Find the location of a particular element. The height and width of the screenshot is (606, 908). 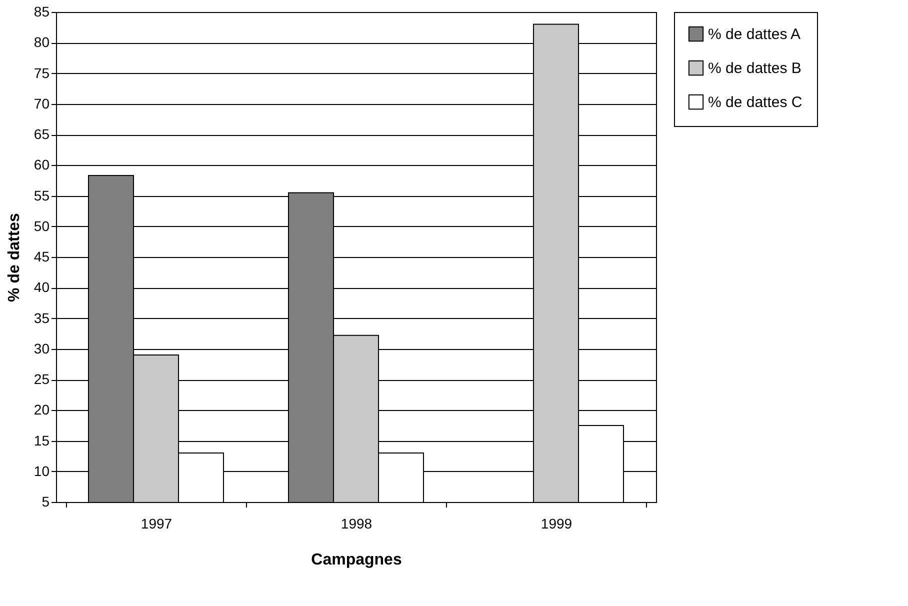

x-axis-title: Campagnes is located at coordinates (356, 560).